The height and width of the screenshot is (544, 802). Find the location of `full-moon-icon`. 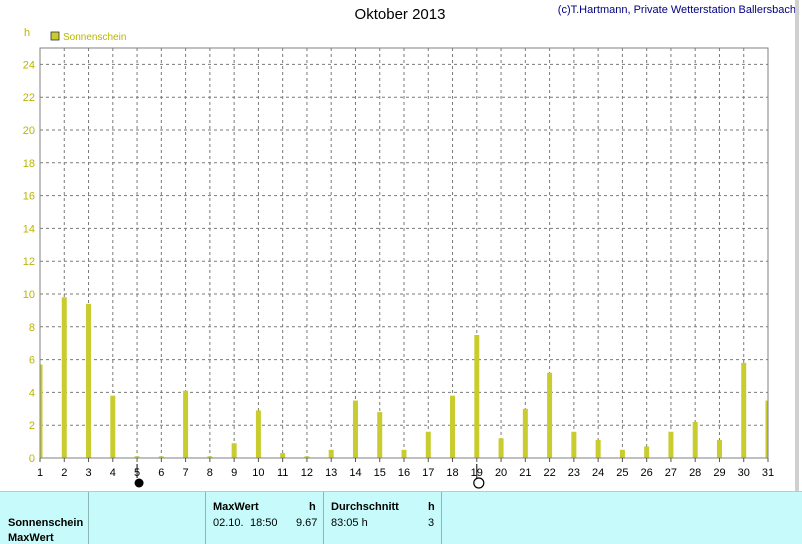

full-moon-icon is located at coordinates (479, 483).